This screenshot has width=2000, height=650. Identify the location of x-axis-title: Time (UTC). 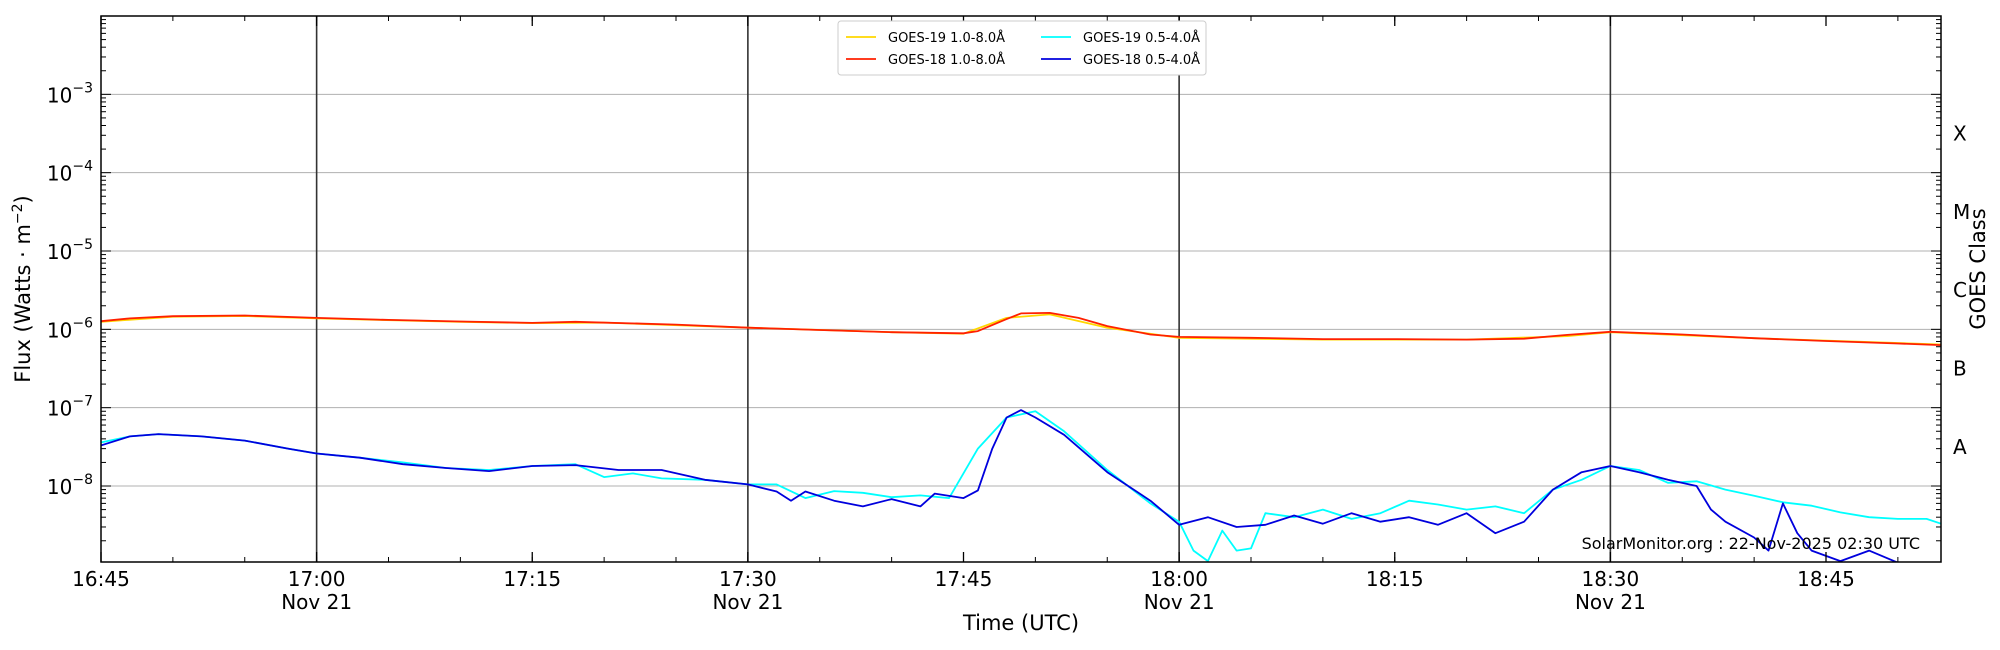
(1020, 623).